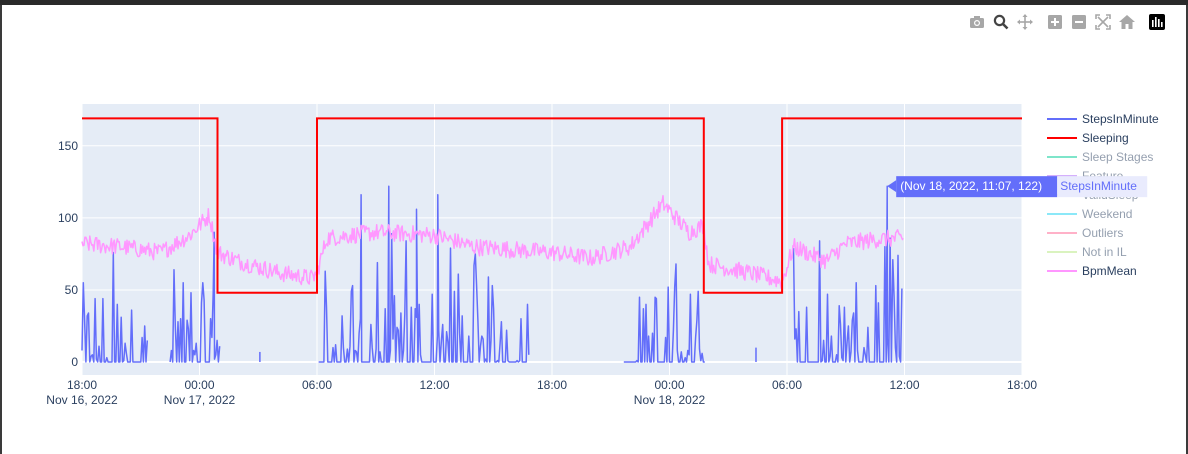  What do you see at coordinates (1001, 22) in the screenshot?
I see `zoom-icon` at bounding box center [1001, 22].